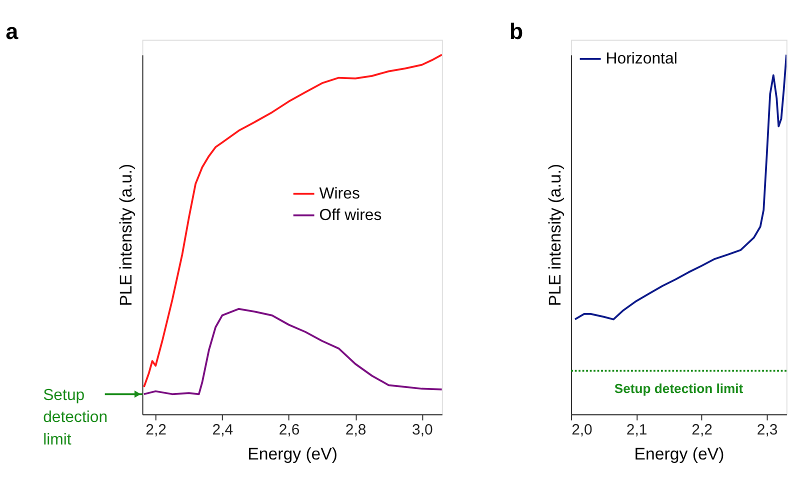 The height and width of the screenshot is (498, 793). Describe the element at coordinates (582, 429) in the screenshot. I see `x-tick-label: 2,0` at that location.